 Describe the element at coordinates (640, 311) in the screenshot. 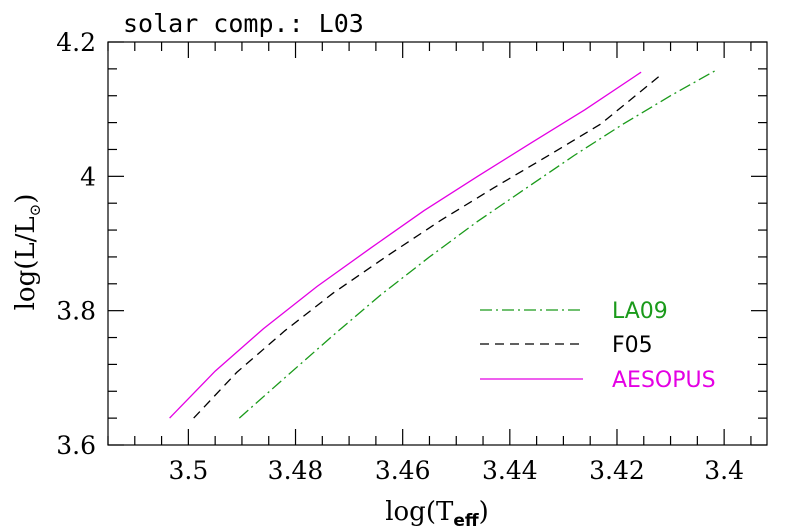

I see `legend-label-la09: LA09` at that location.